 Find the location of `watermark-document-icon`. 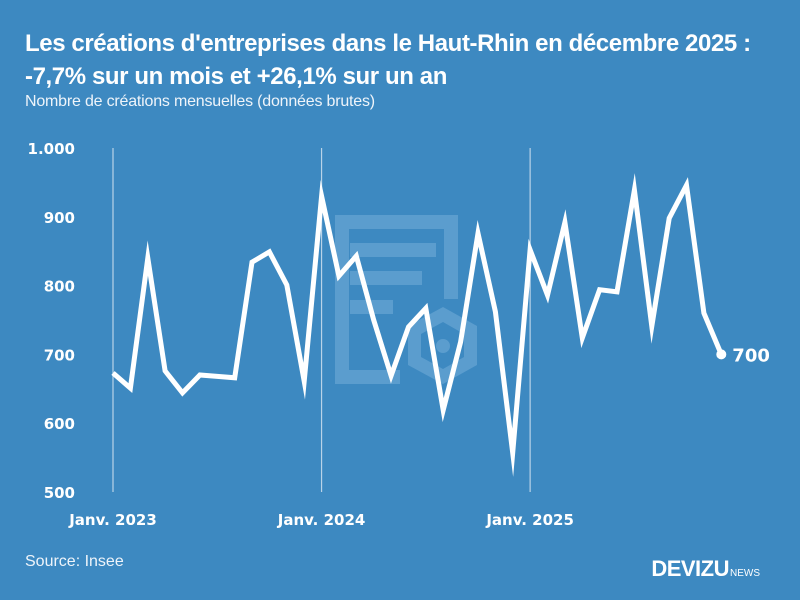

watermark-document-icon is located at coordinates (396, 299).